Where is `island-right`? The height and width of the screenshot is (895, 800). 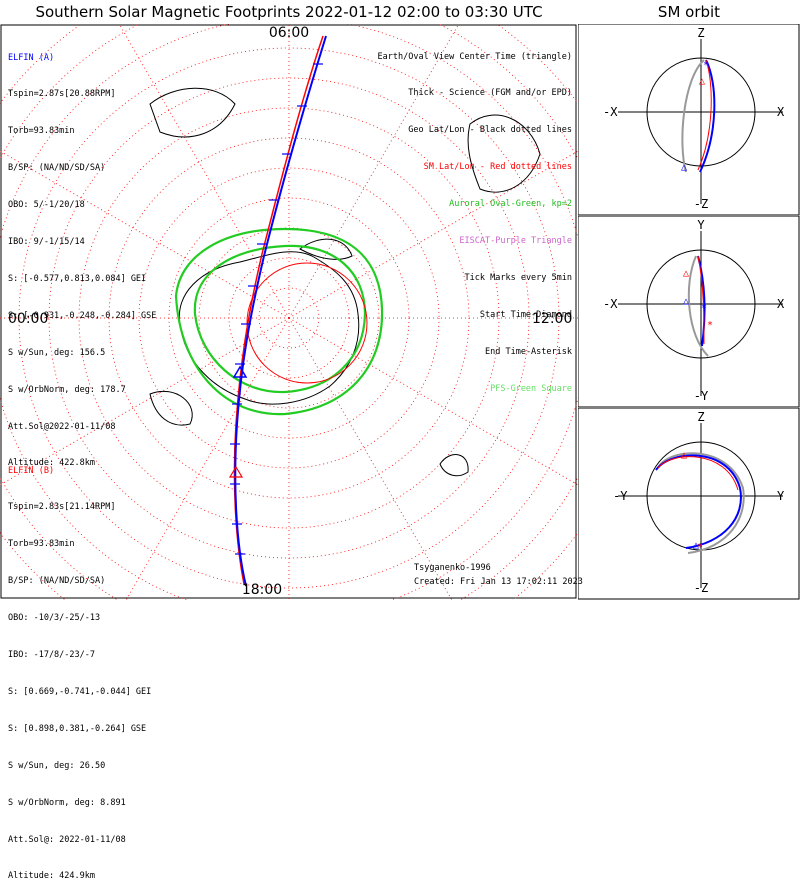
island-right is located at coordinates (454, 465).